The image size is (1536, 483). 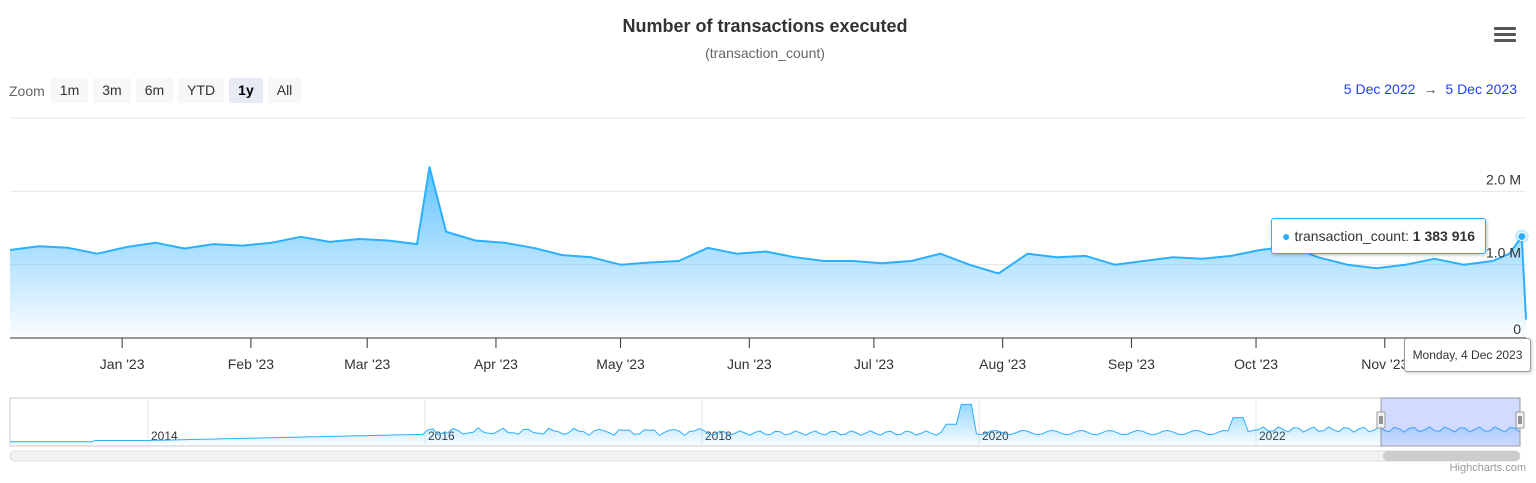 I want to click on navigator-tick-label: 2020, so click(x=995, y=436).